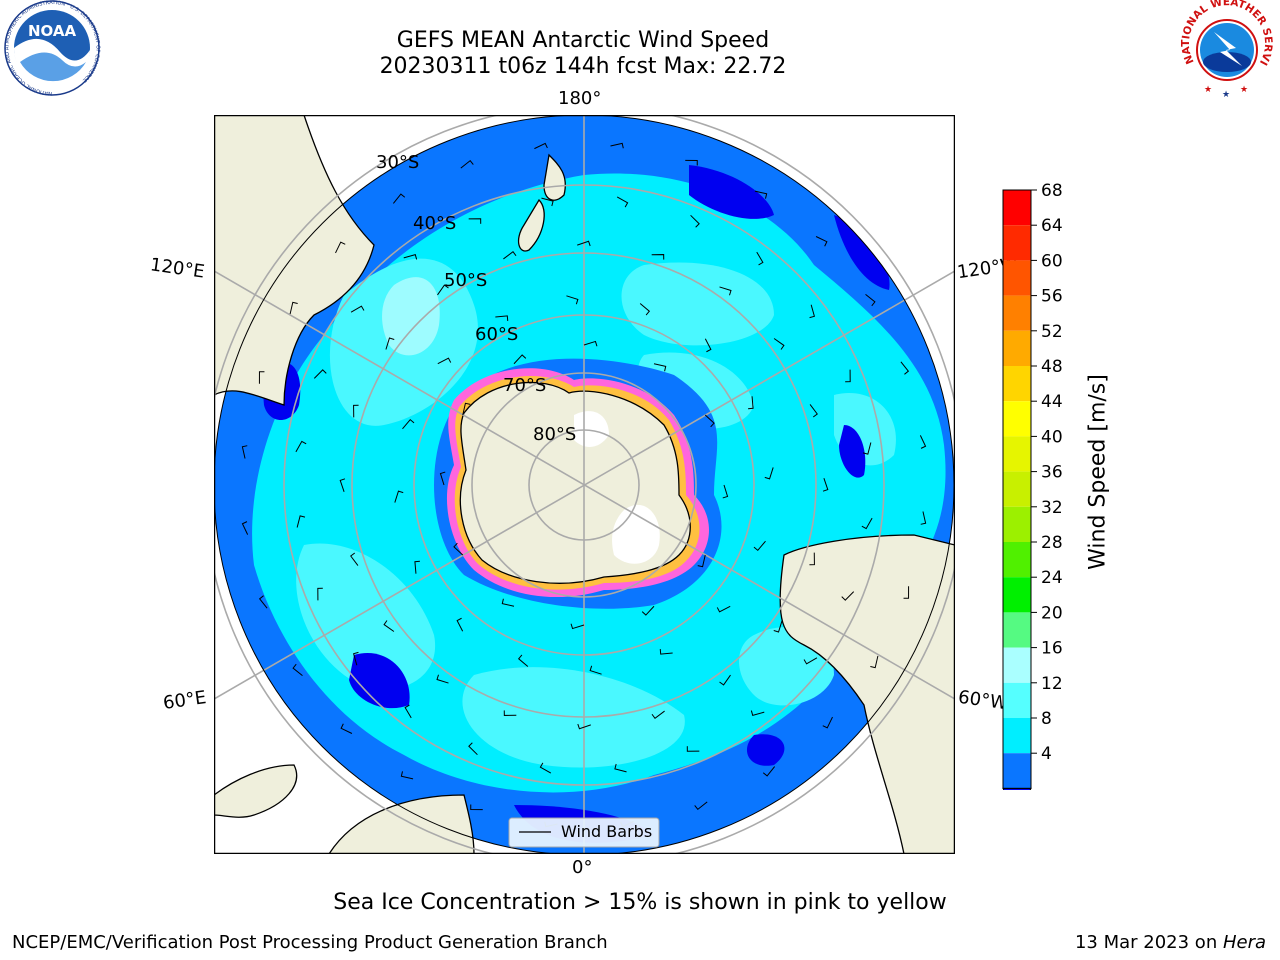  Describe the element at coordinates (1052, 473) in the screenshot. I see `colorbar-tick-label: 36` at that location.